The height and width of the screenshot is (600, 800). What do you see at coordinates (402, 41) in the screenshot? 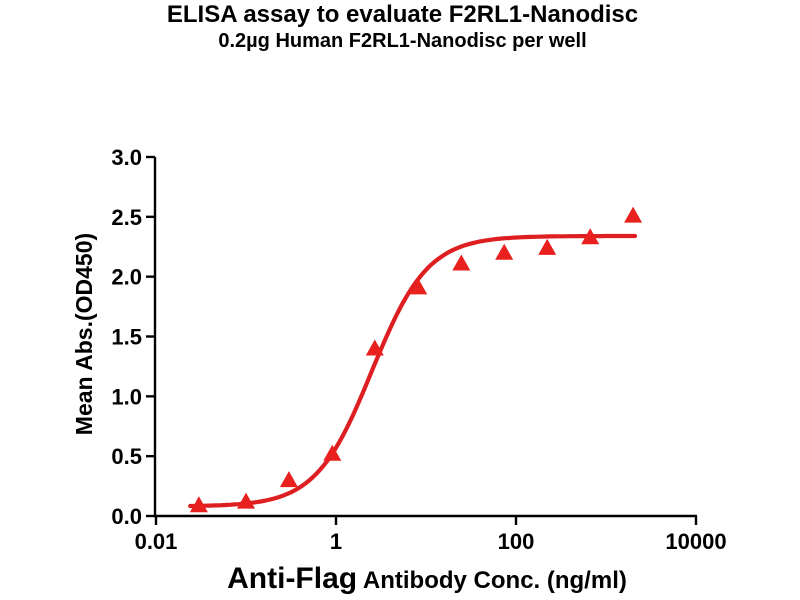
I see `chart-subtitle: 0.2µg Human F2RL1-Nanodisc per well` at bounding box center [402, 41].